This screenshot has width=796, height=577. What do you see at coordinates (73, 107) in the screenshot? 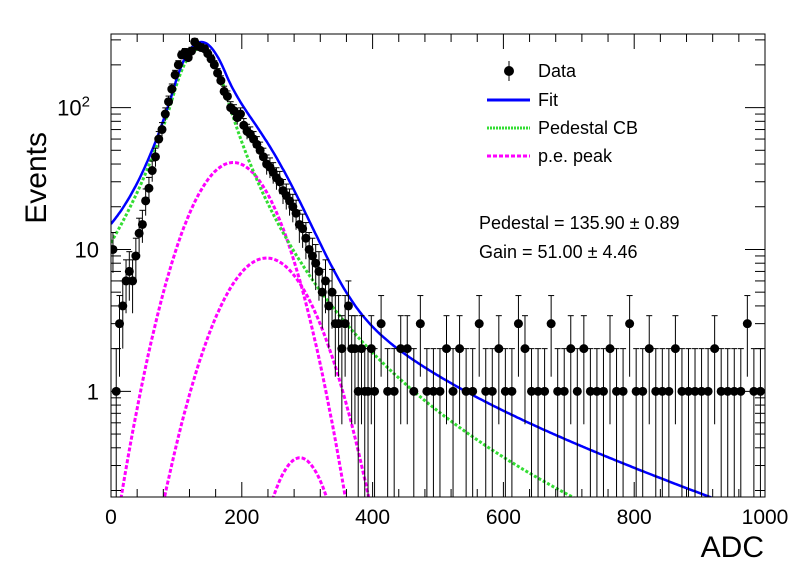
I see `y-tick-label: 102` at bounding box center [73, 107].